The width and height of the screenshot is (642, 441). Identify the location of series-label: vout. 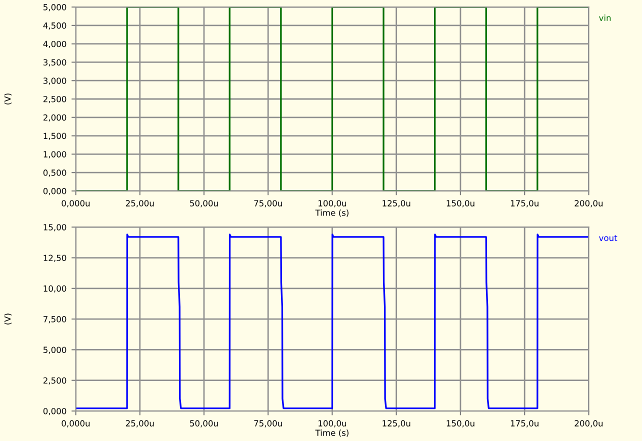
(608, 238).